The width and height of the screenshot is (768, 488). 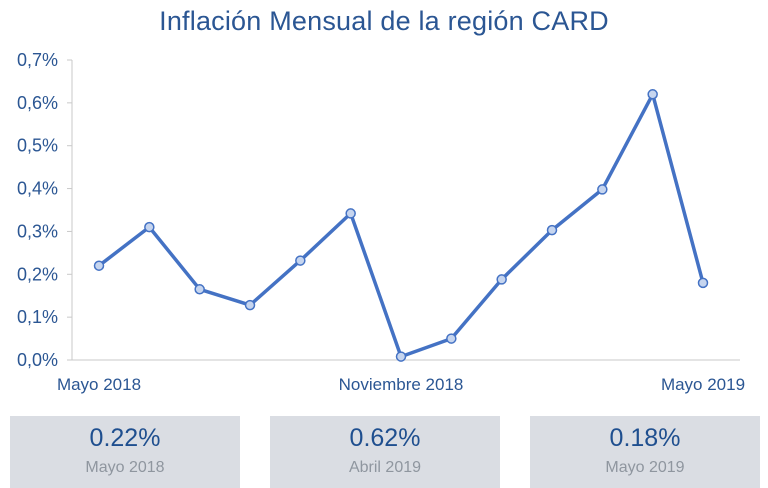 I want to click on stat-label: Abril 2019, so click(x=385, y=467).